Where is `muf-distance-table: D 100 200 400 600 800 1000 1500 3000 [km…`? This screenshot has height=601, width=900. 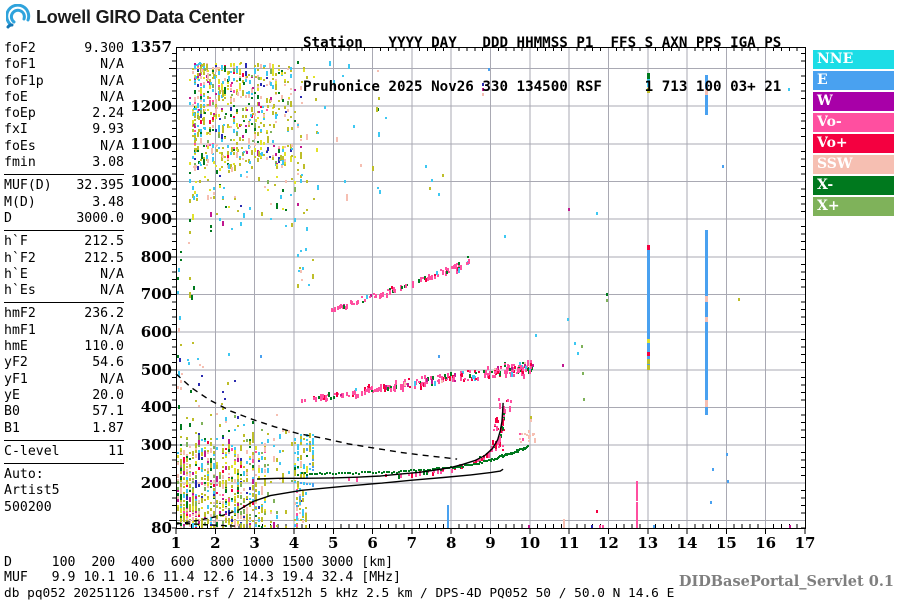 muf-distance-table: D 100 200 400 600 800 1000 1500 3000 [km… is located at coordinates (202, 570).